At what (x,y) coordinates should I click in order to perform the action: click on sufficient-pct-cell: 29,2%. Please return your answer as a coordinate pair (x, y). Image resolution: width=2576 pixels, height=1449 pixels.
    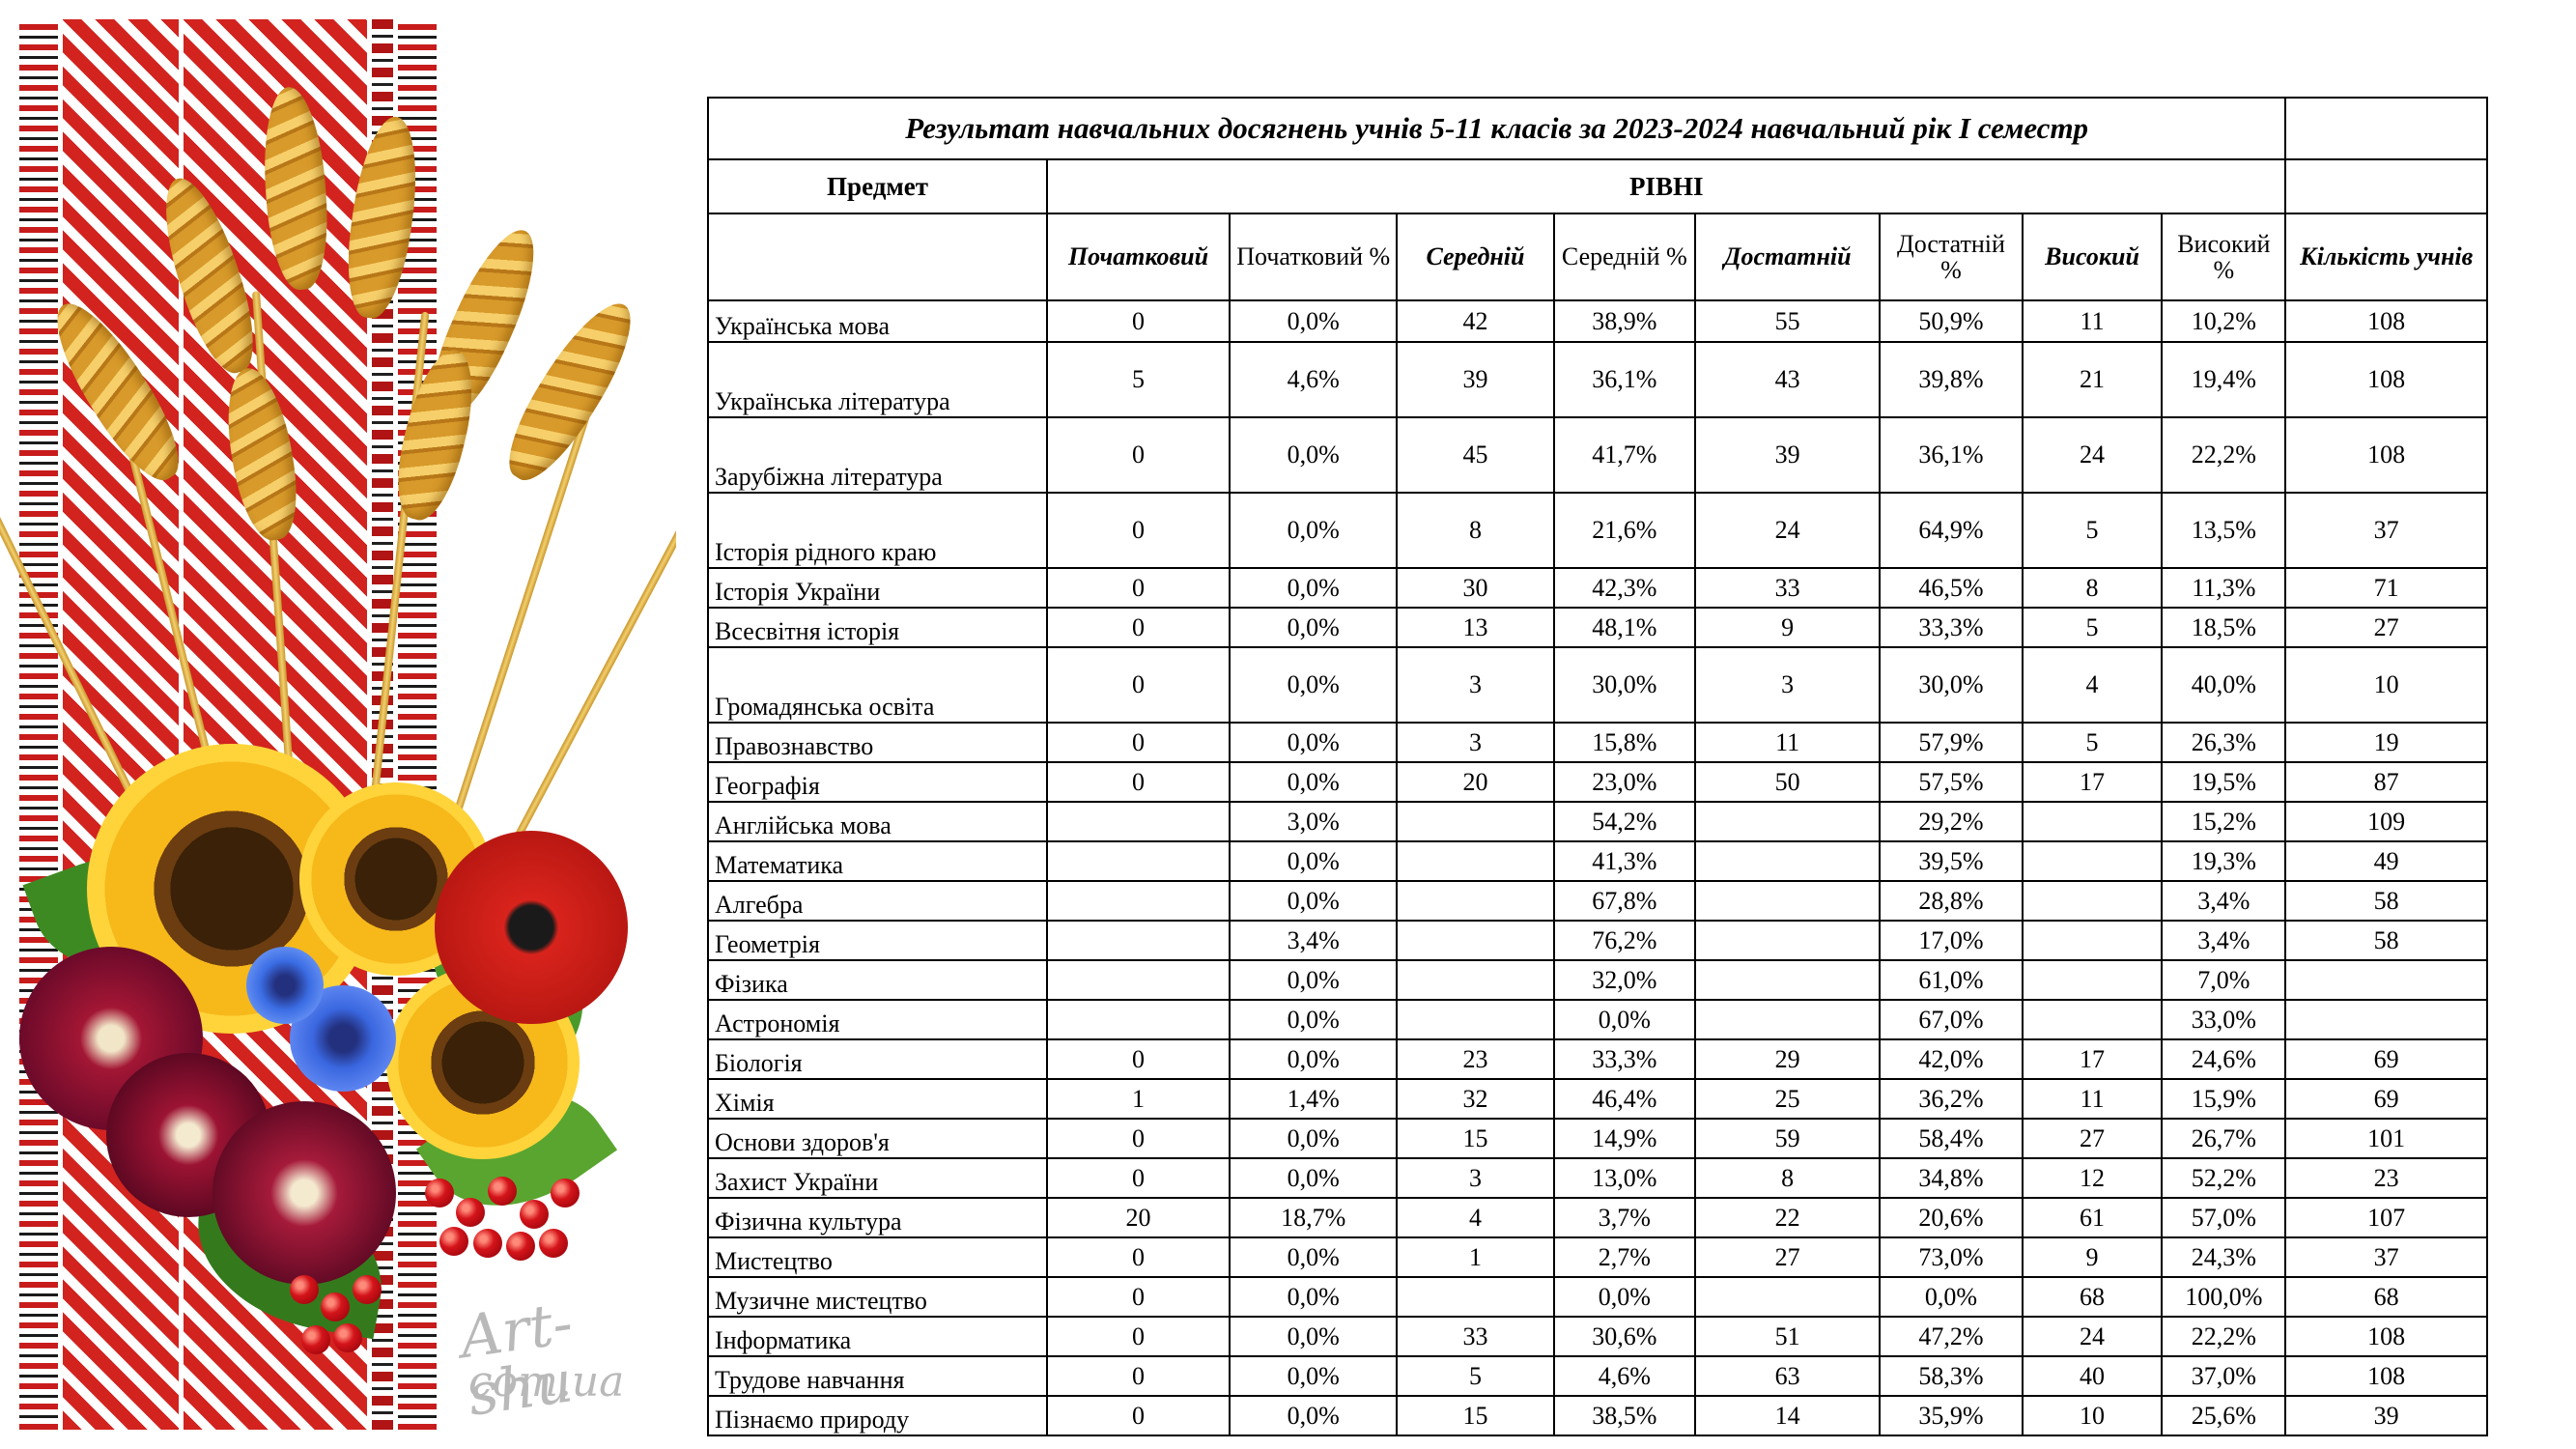
    Looking at the image, I should click on (1951, 821).